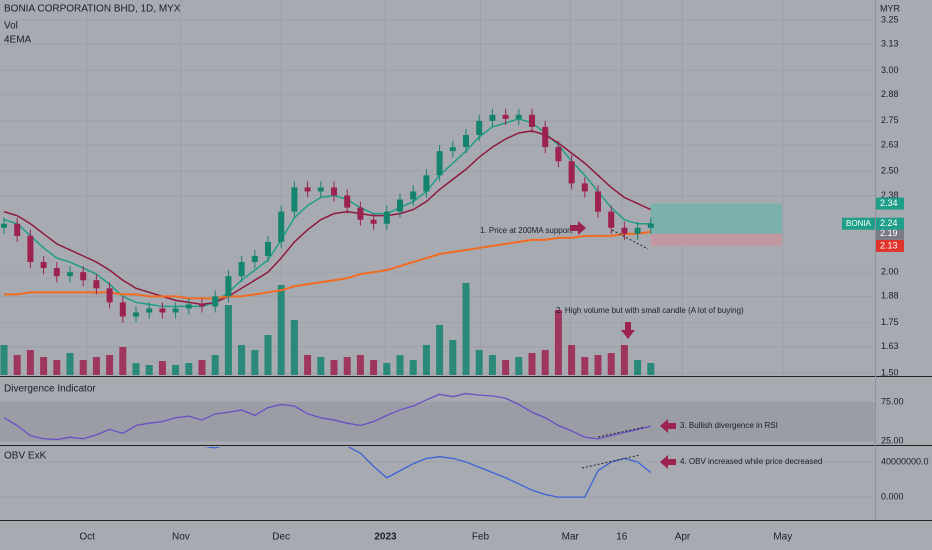 This screenshot has width=932, height=550. What do you see at coordinates (281, 537) in the screenshot?
I see `x-tick-label: Dec` at bounding box center [281, 537].